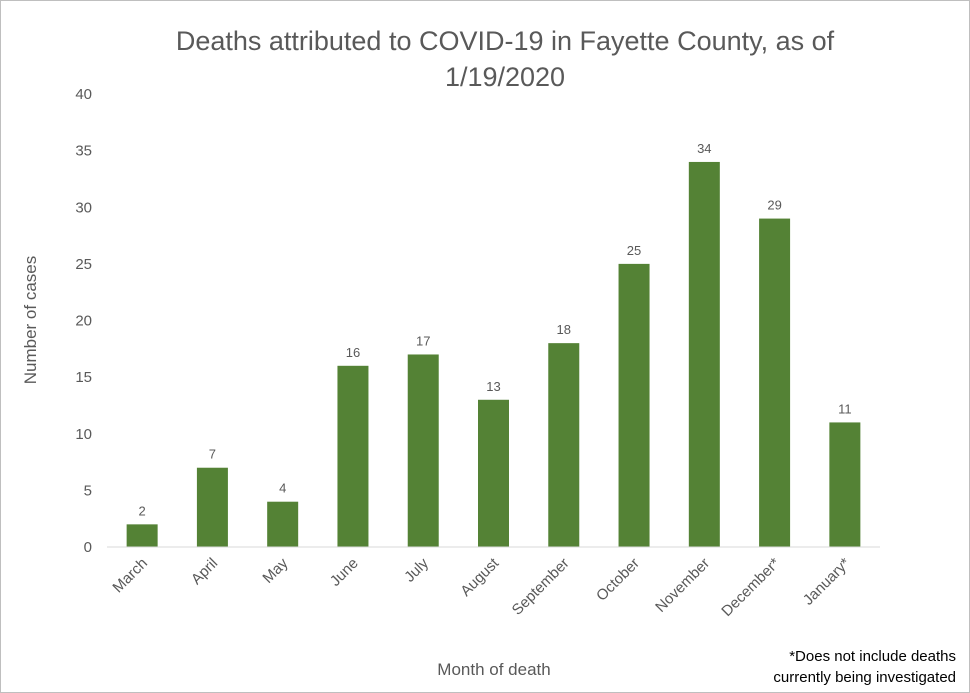  I want to click on bar-value-label: 13, so click(493, 386).